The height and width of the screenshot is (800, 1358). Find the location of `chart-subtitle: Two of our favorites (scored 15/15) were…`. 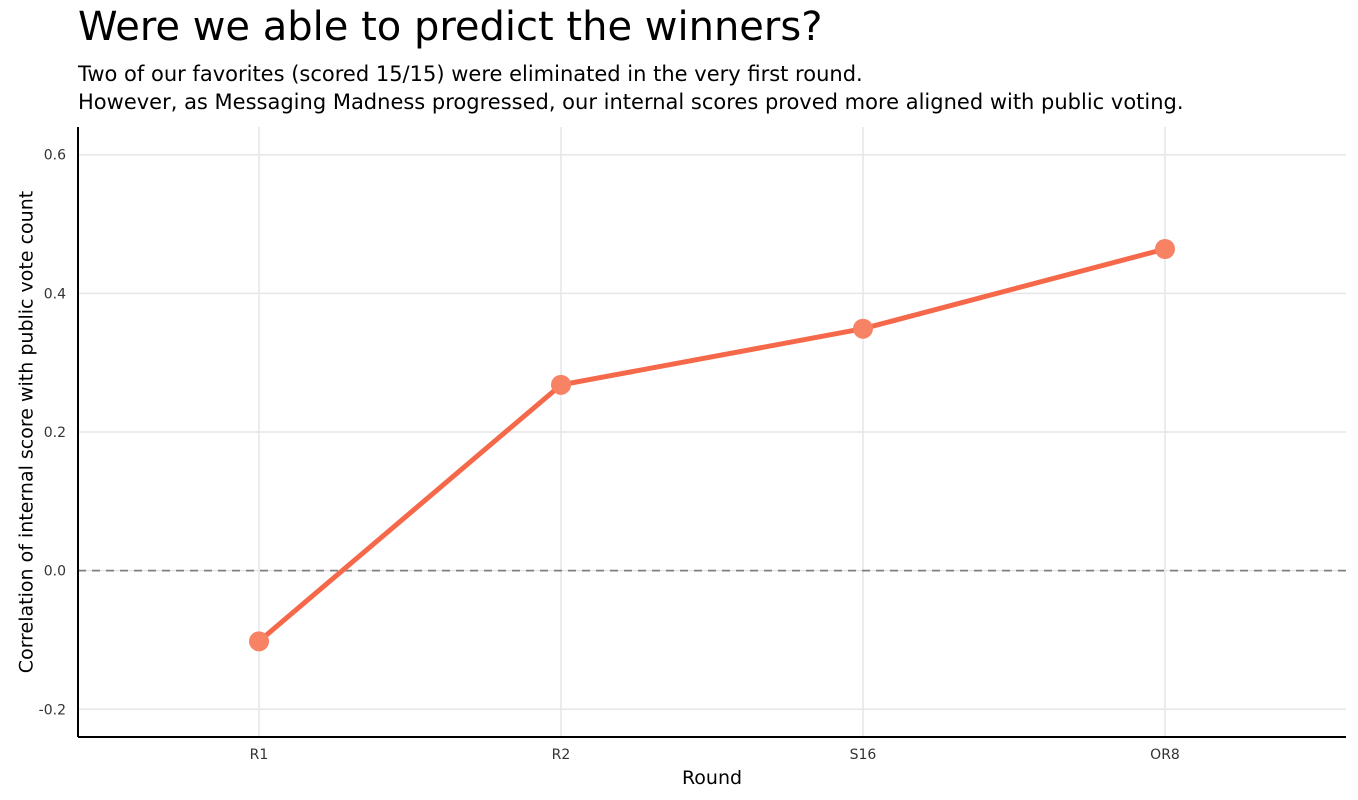

chart-subtitle: Two of our favorites (scored 15/15) were… is located at coordinates (631, 88).